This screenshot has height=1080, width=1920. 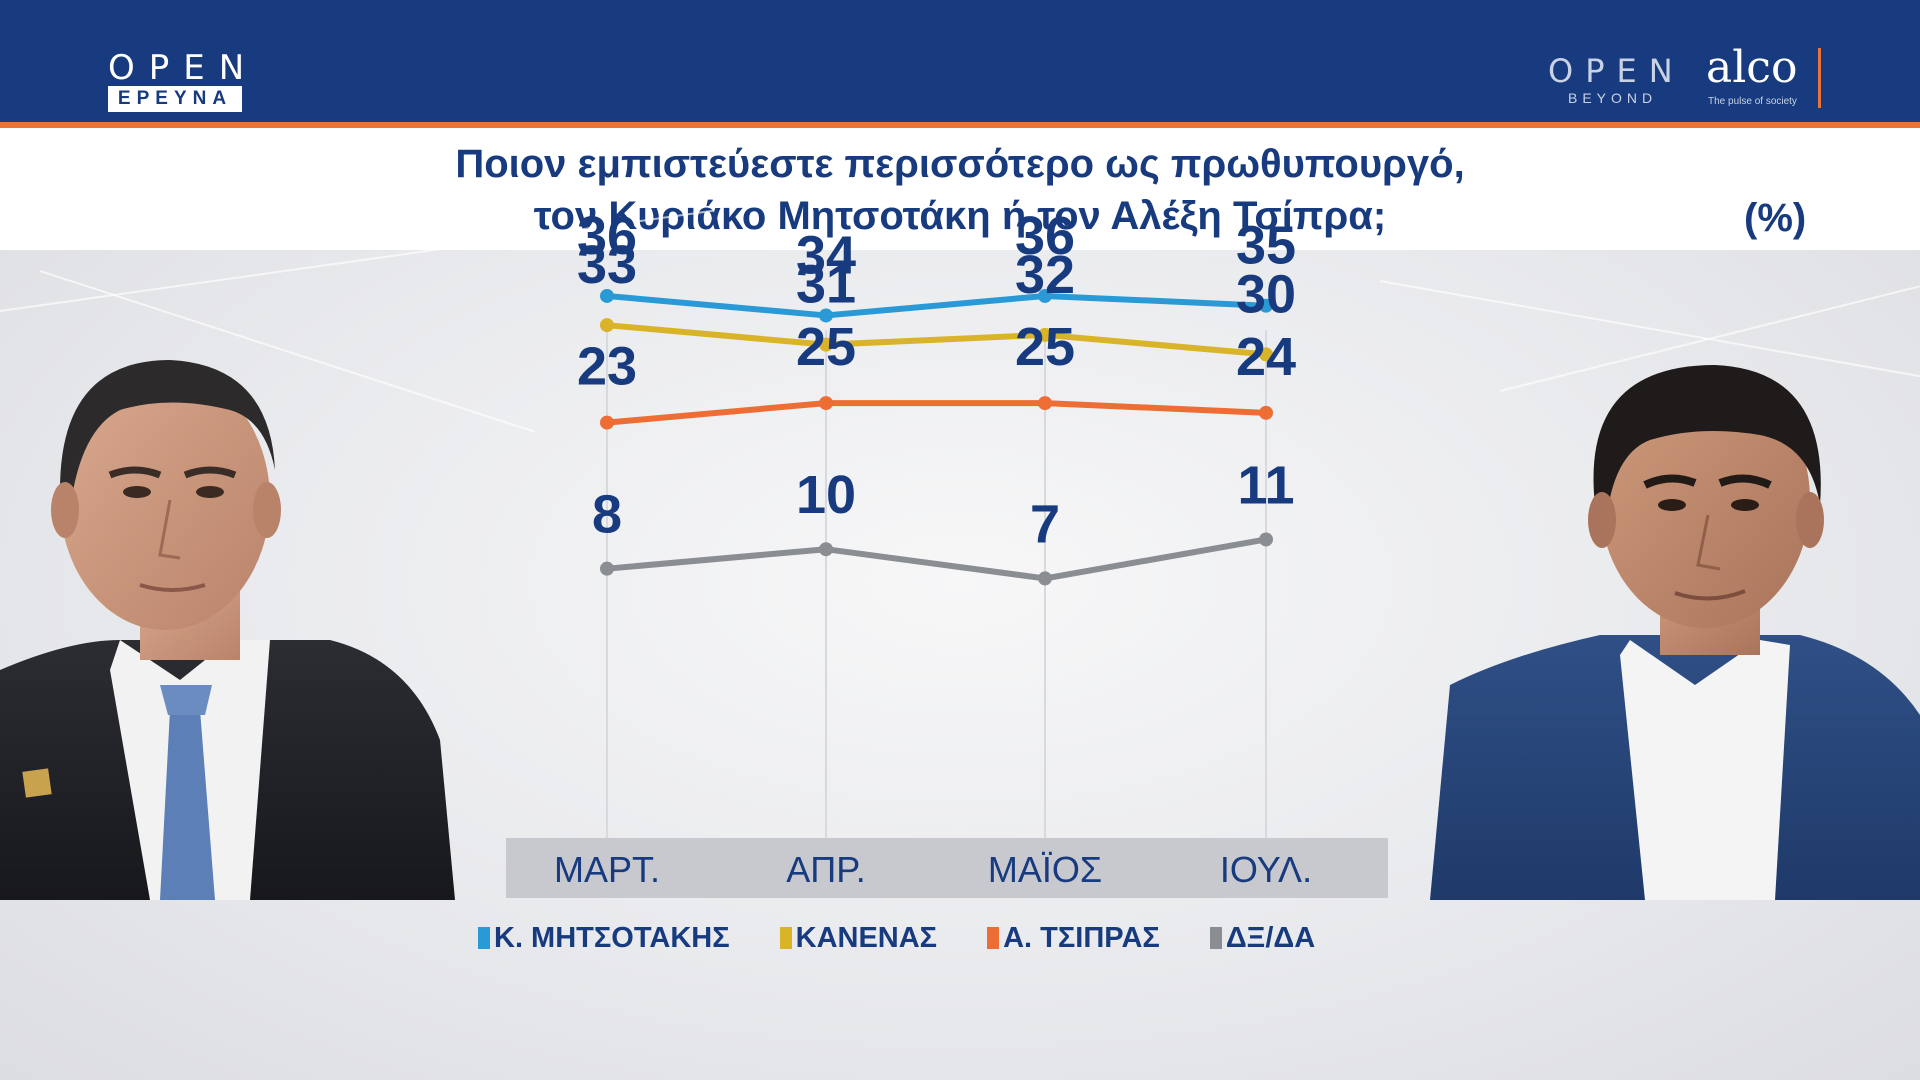 I want to click on legend-label: Κ. ΜΗΤΣΟΤΑΚΗΣ, so click(x=612, y=938).